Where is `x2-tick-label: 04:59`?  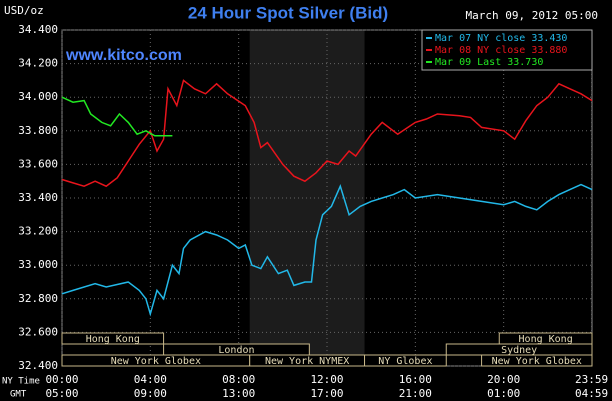
x2-tick-label: 04:59 is located at coordinates (591, 393).